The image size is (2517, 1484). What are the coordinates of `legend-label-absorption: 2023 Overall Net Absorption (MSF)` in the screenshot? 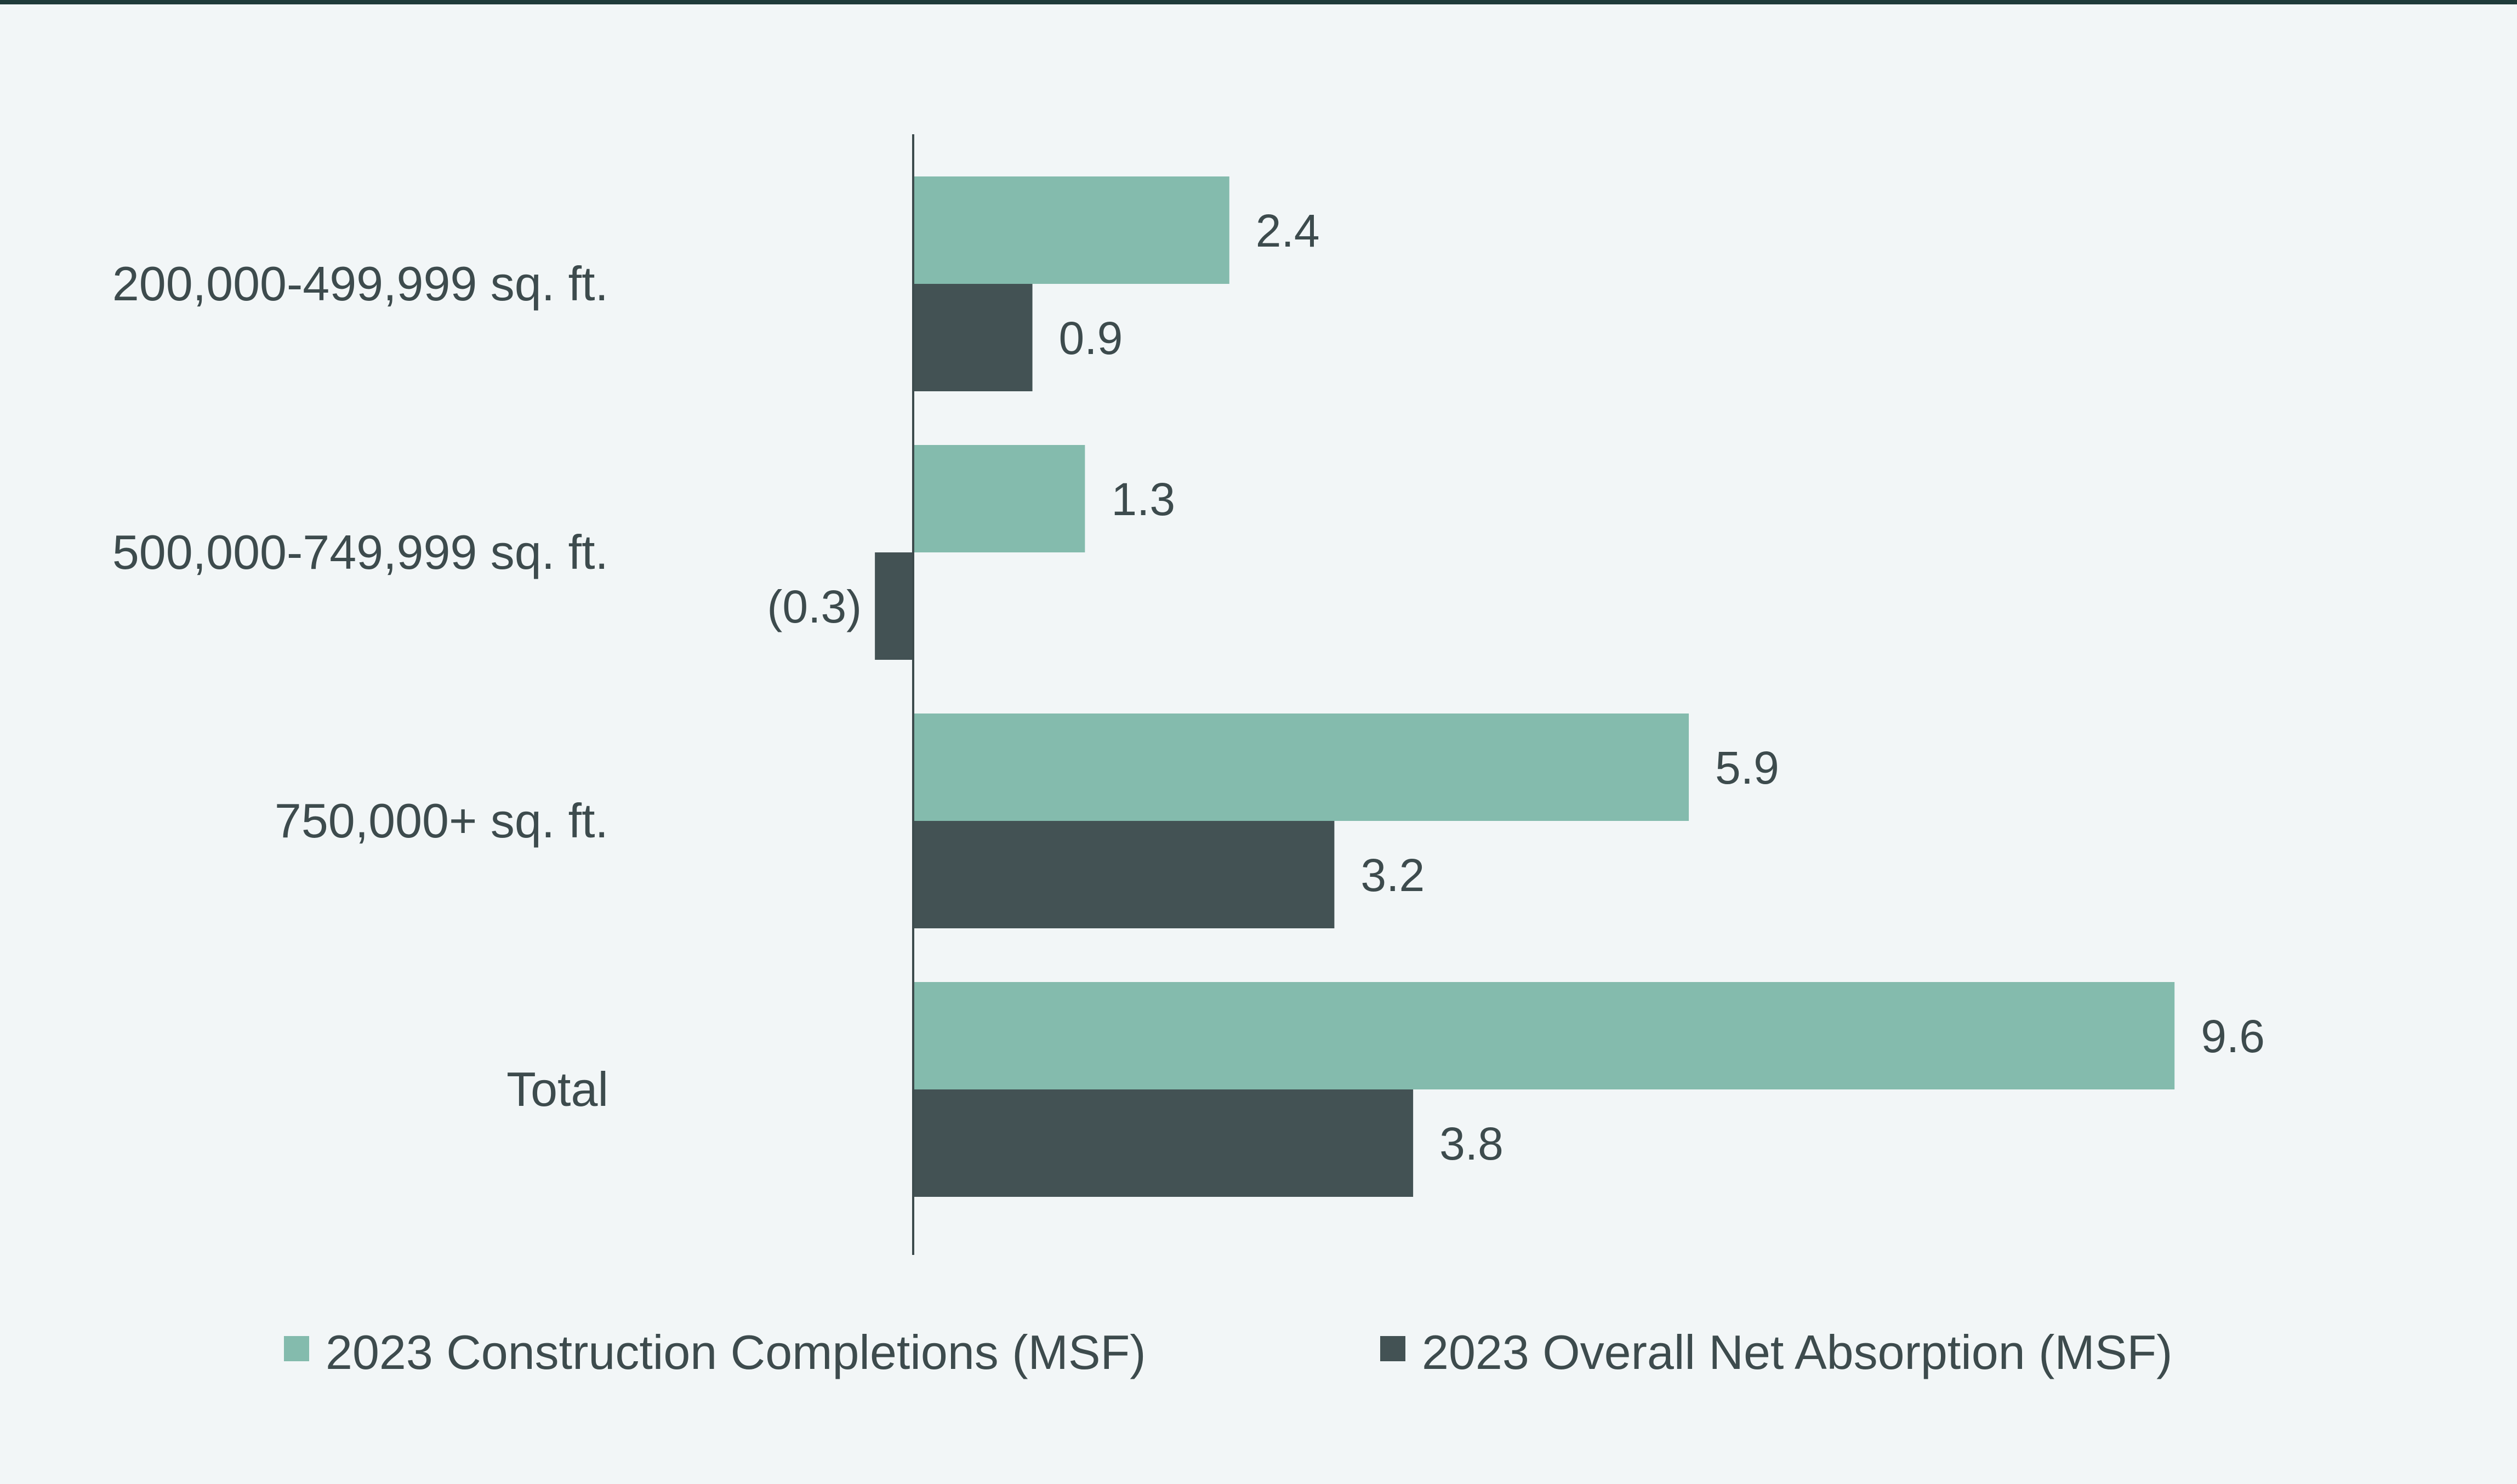 It's located at (1797, 1352).